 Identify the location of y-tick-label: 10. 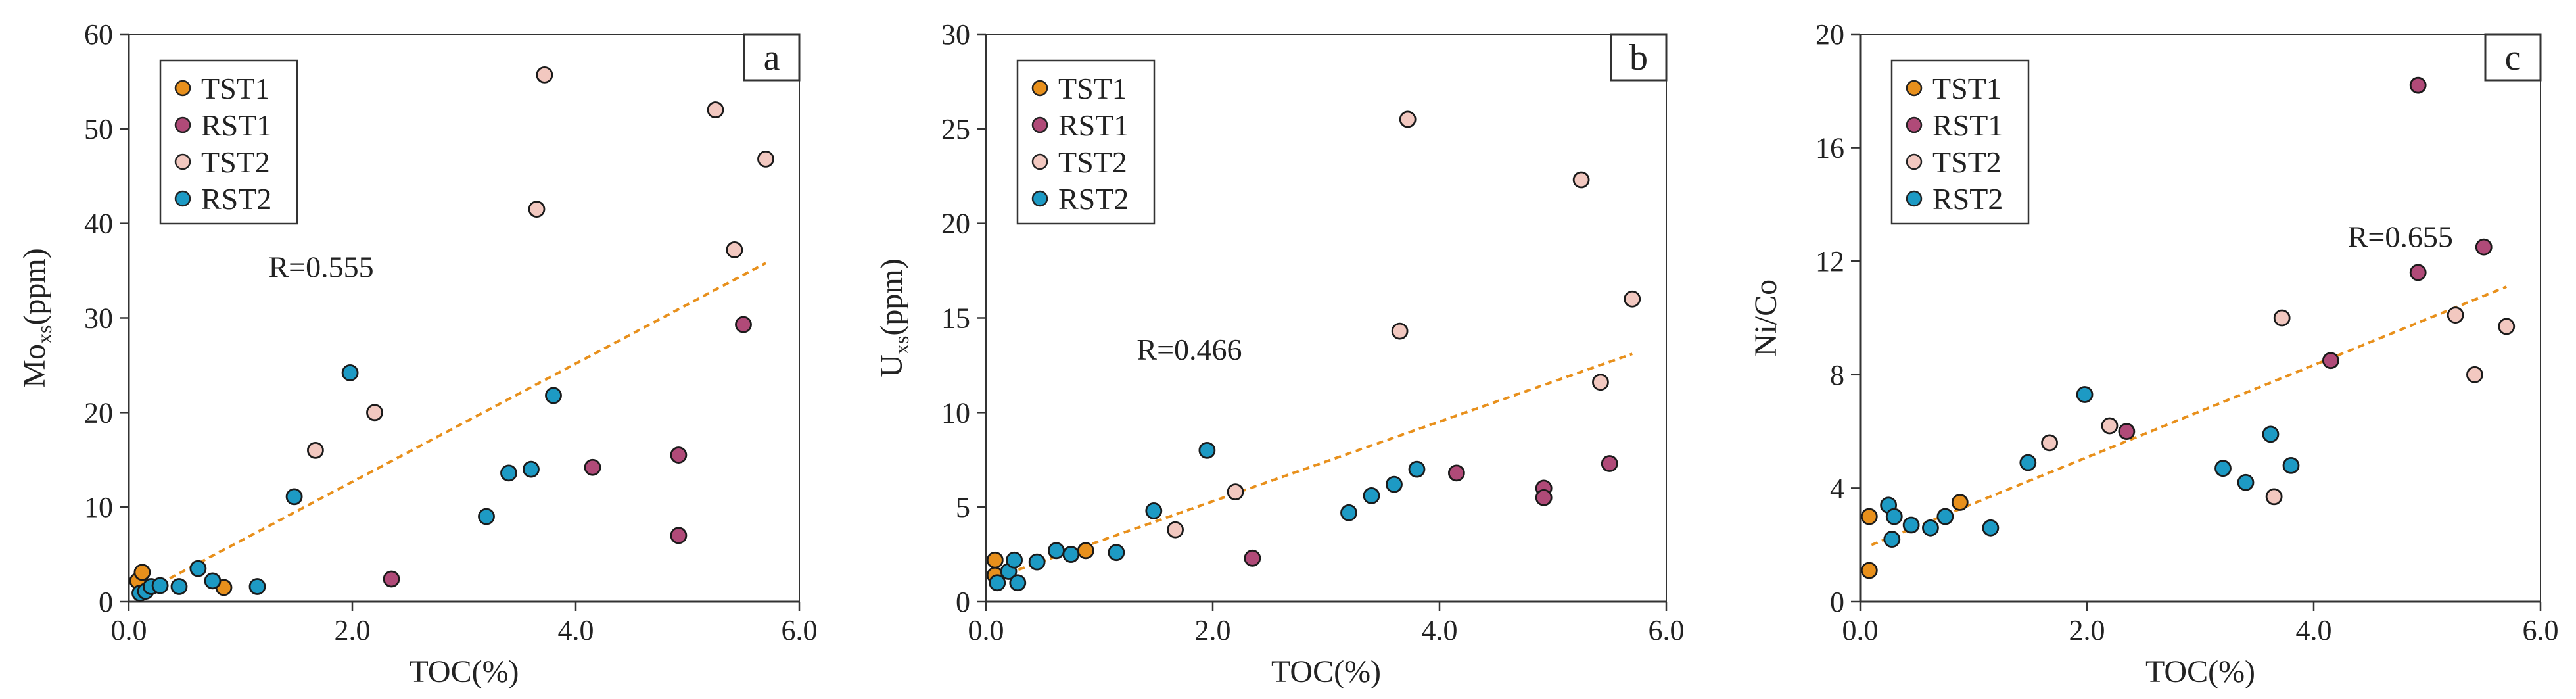
(98, 507).